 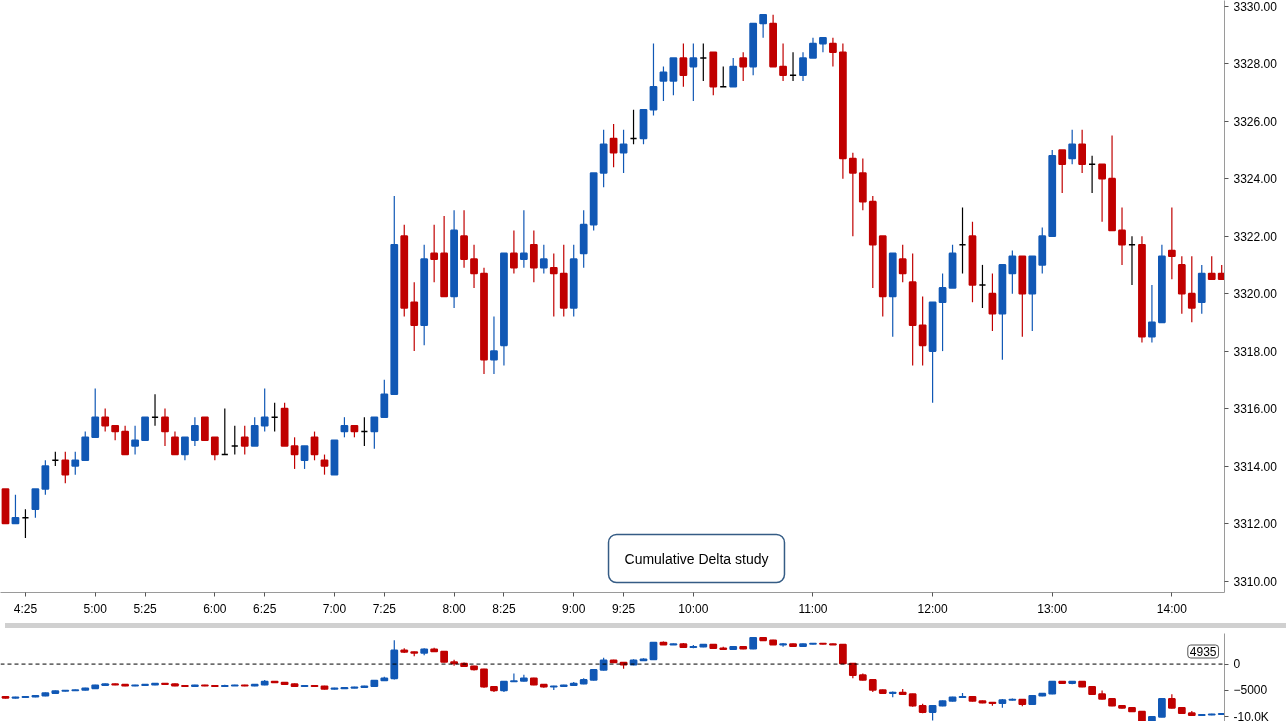 I want to click on x-tick-label: 14:00, so click(x=1172, y=608).